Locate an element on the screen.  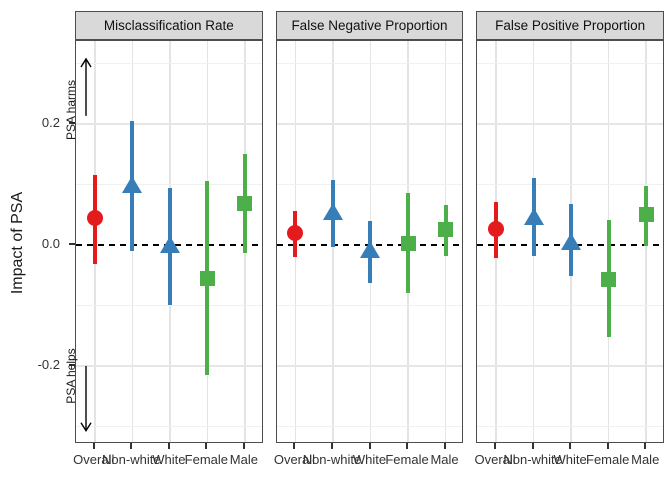
panel-header: False Negative Proportion is located at coordinates (369, 25).